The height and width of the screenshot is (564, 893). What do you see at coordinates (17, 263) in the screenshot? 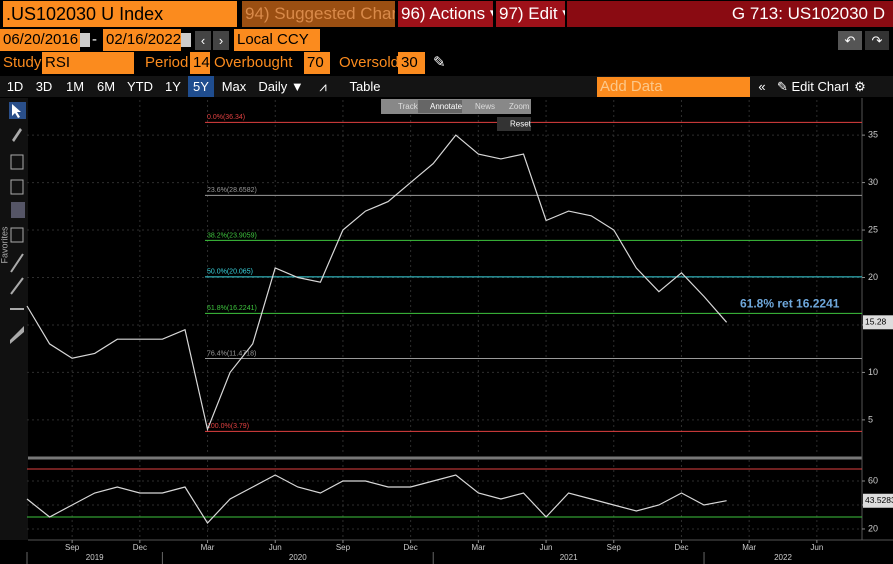
I see `trend-tool` at bounding box center [17, 263].